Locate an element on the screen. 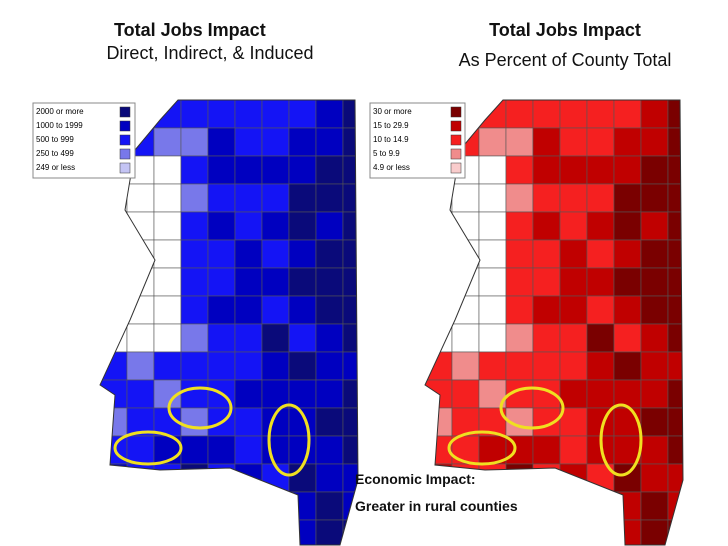 Image resolution: width=728 pixels, height=546 pixels. title-left: Total Jobs Impact is located at coordinates (190, 30).